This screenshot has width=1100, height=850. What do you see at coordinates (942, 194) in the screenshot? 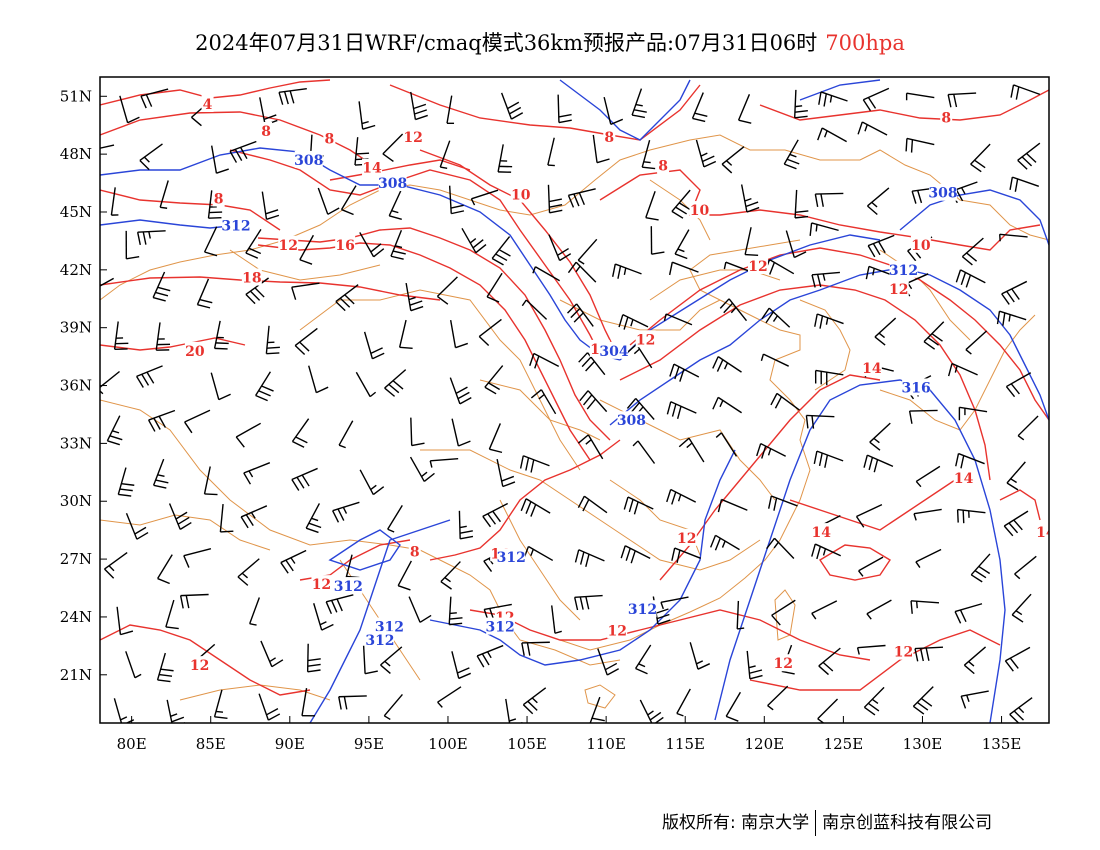
I see `height-contour-label: 308` at bounding box center [942, 194].